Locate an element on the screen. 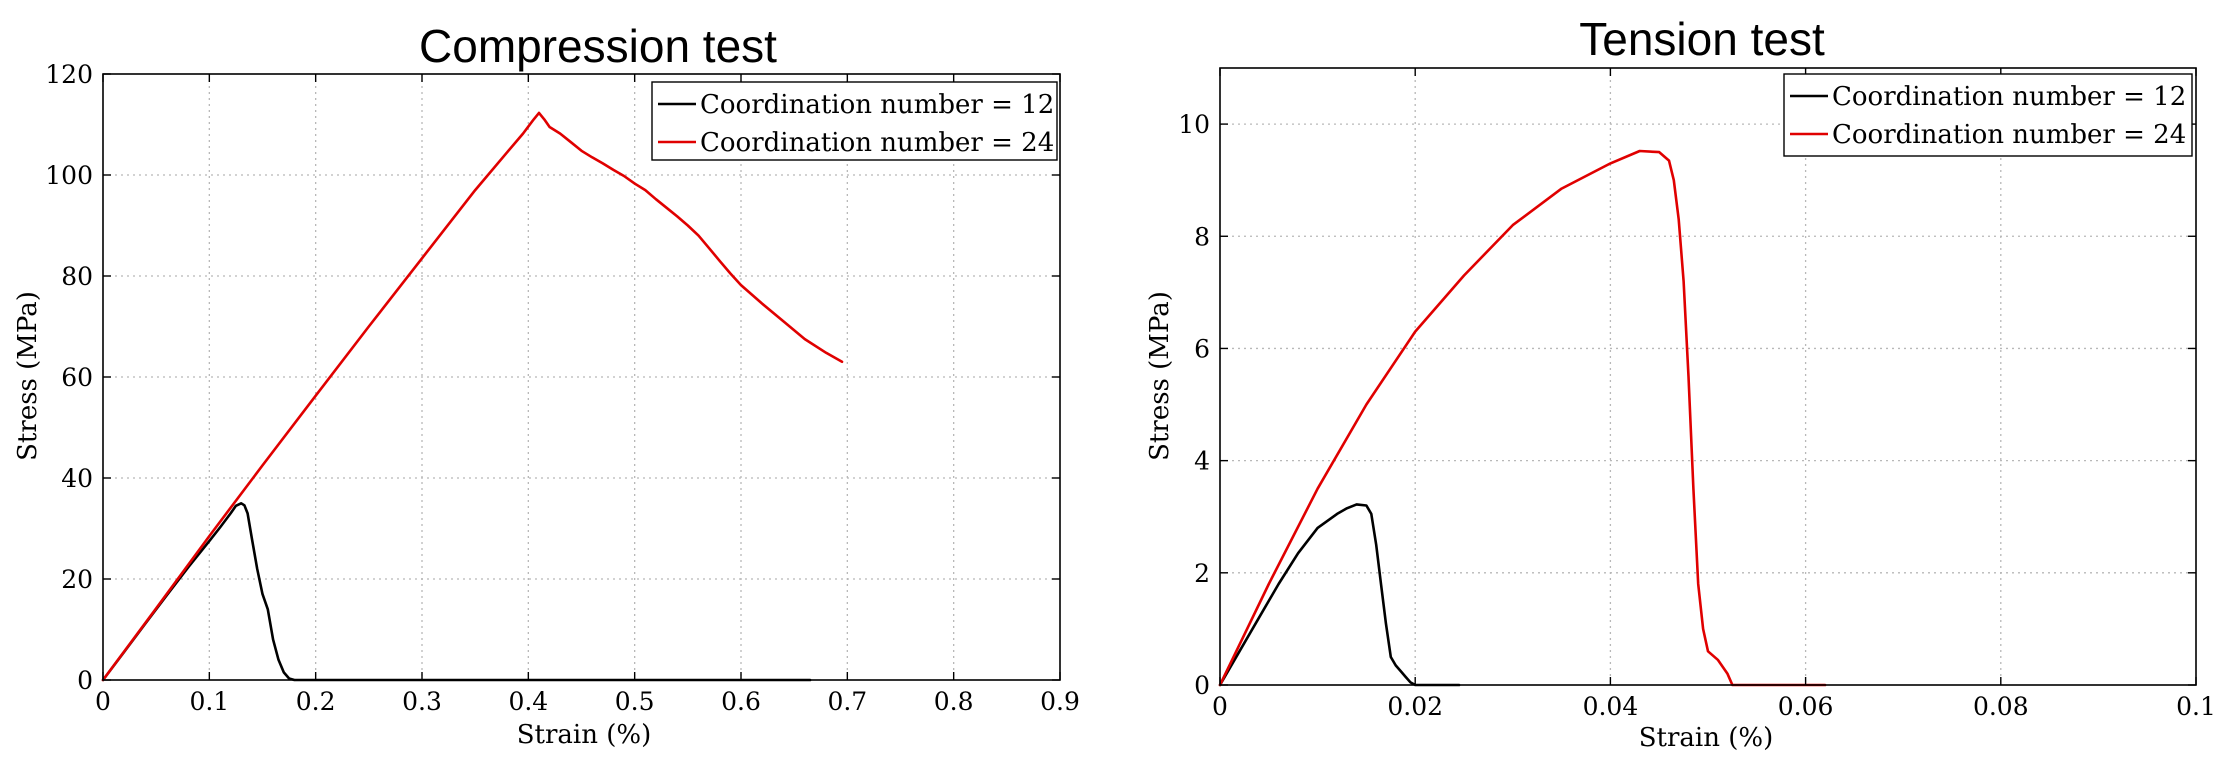 The width and height of the screenshot is (2227, 767). y-tick-label: 10 is located at coordinates (1194, 124).